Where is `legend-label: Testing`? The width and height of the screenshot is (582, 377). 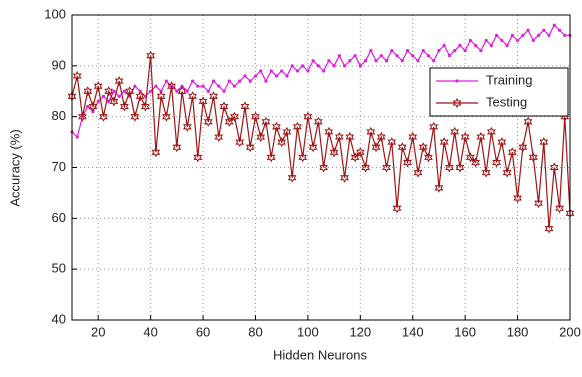 legend-label: Testing is located at coordinates (506, 101).